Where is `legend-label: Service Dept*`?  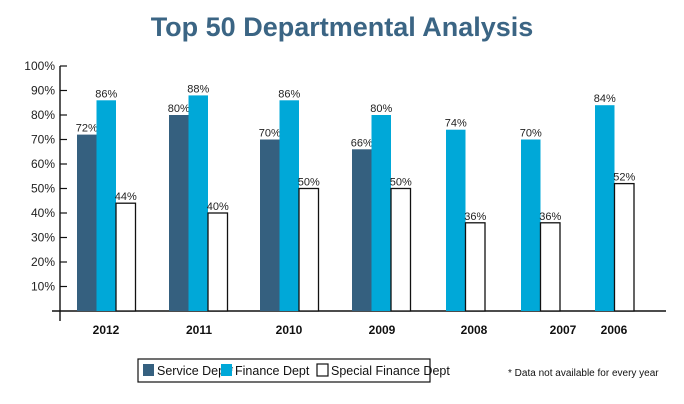 legend-label: Service Dept* is located at coordinates (195, 371).